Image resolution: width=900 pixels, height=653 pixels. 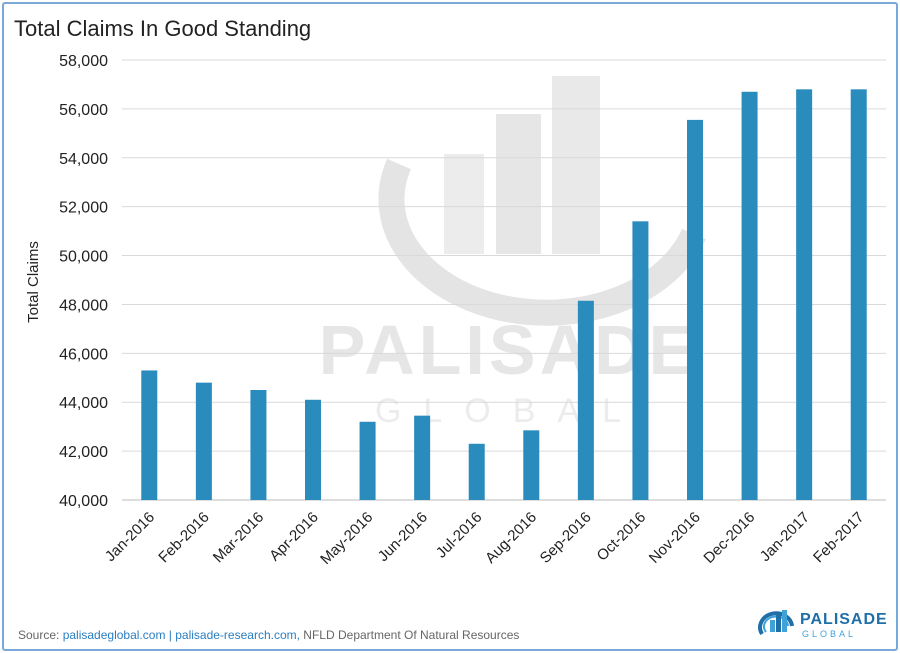 What do you see at coordinates (542, 242) in the screenshot?
I see `watermark-swoosh` at bounding box center [542, 242].